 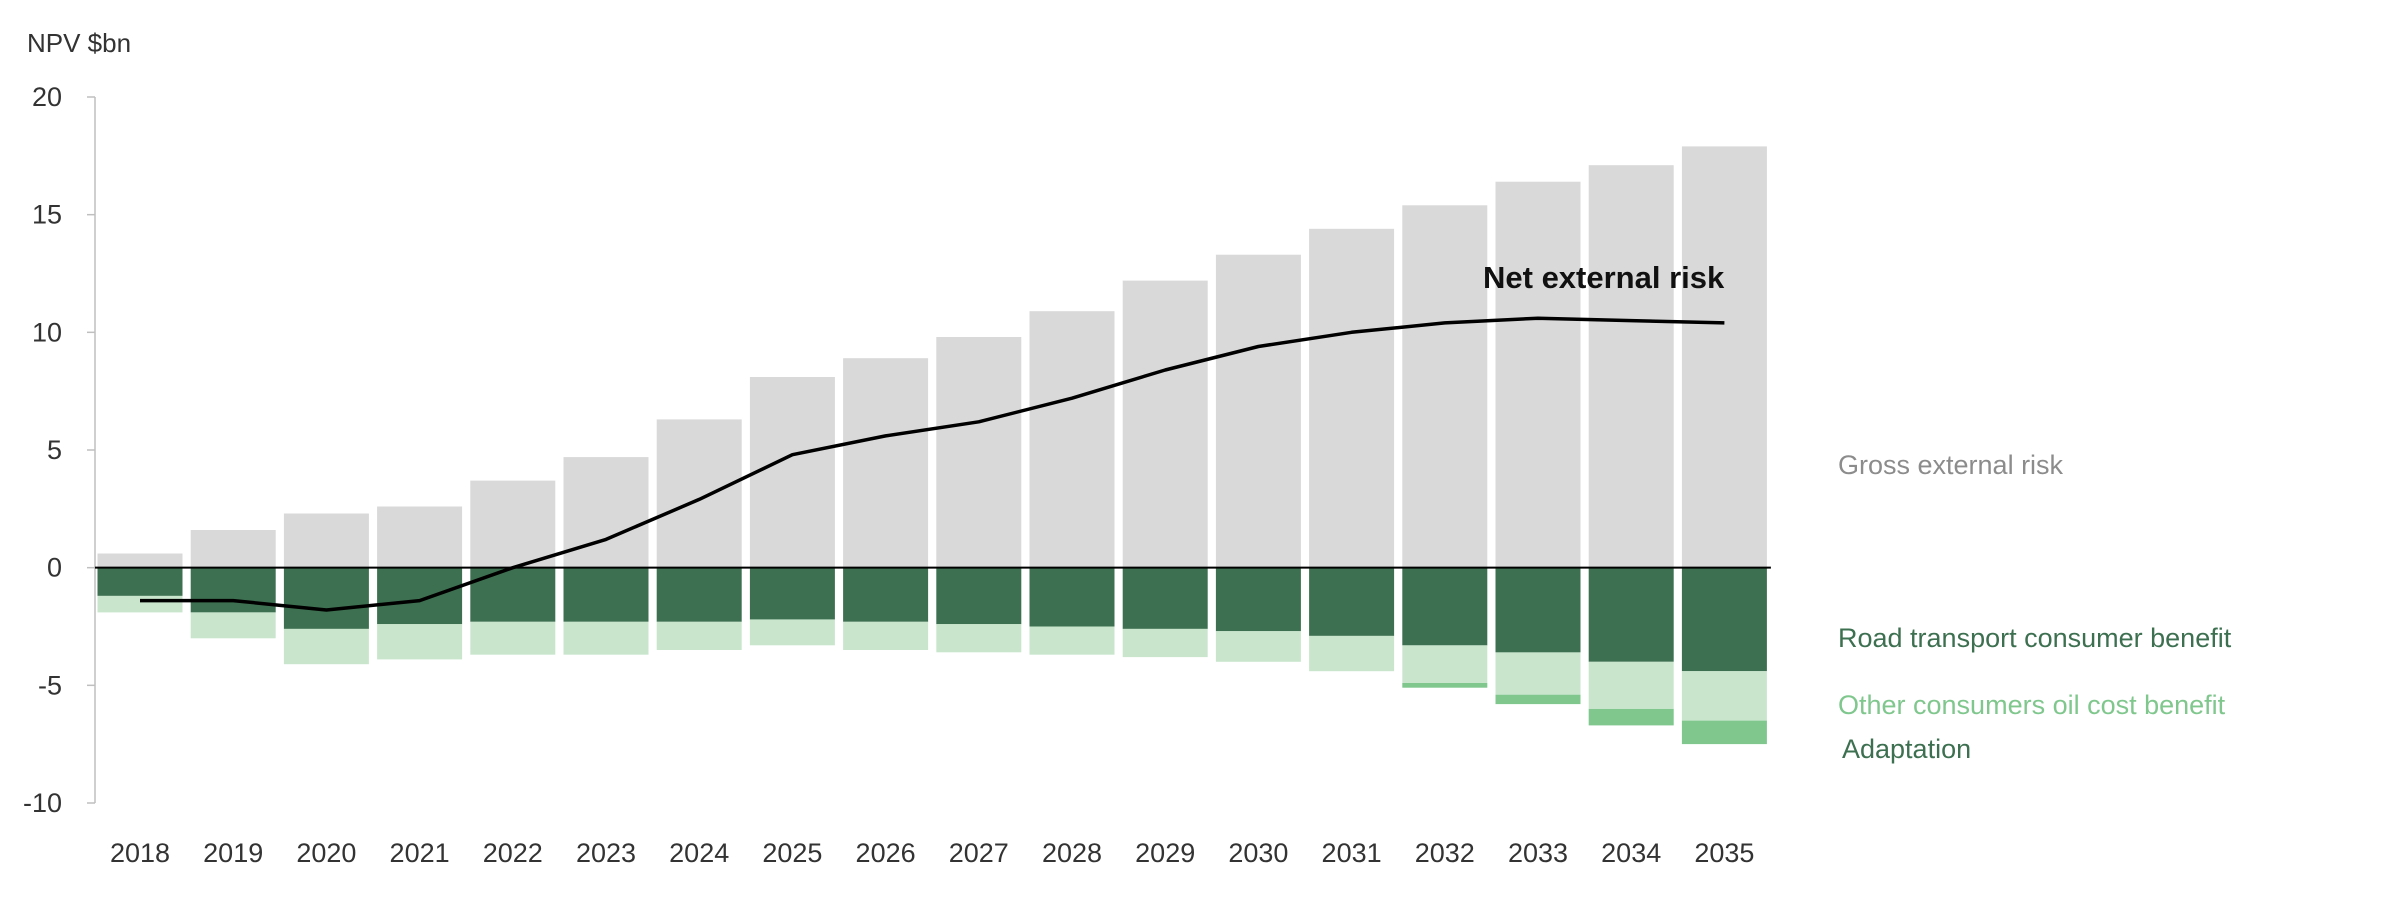 What do you see at coordinates (420, 596) in the screenshot?
I see `bar-road-transport-consumer-benefit-2021` at bounding box center [420, 596].